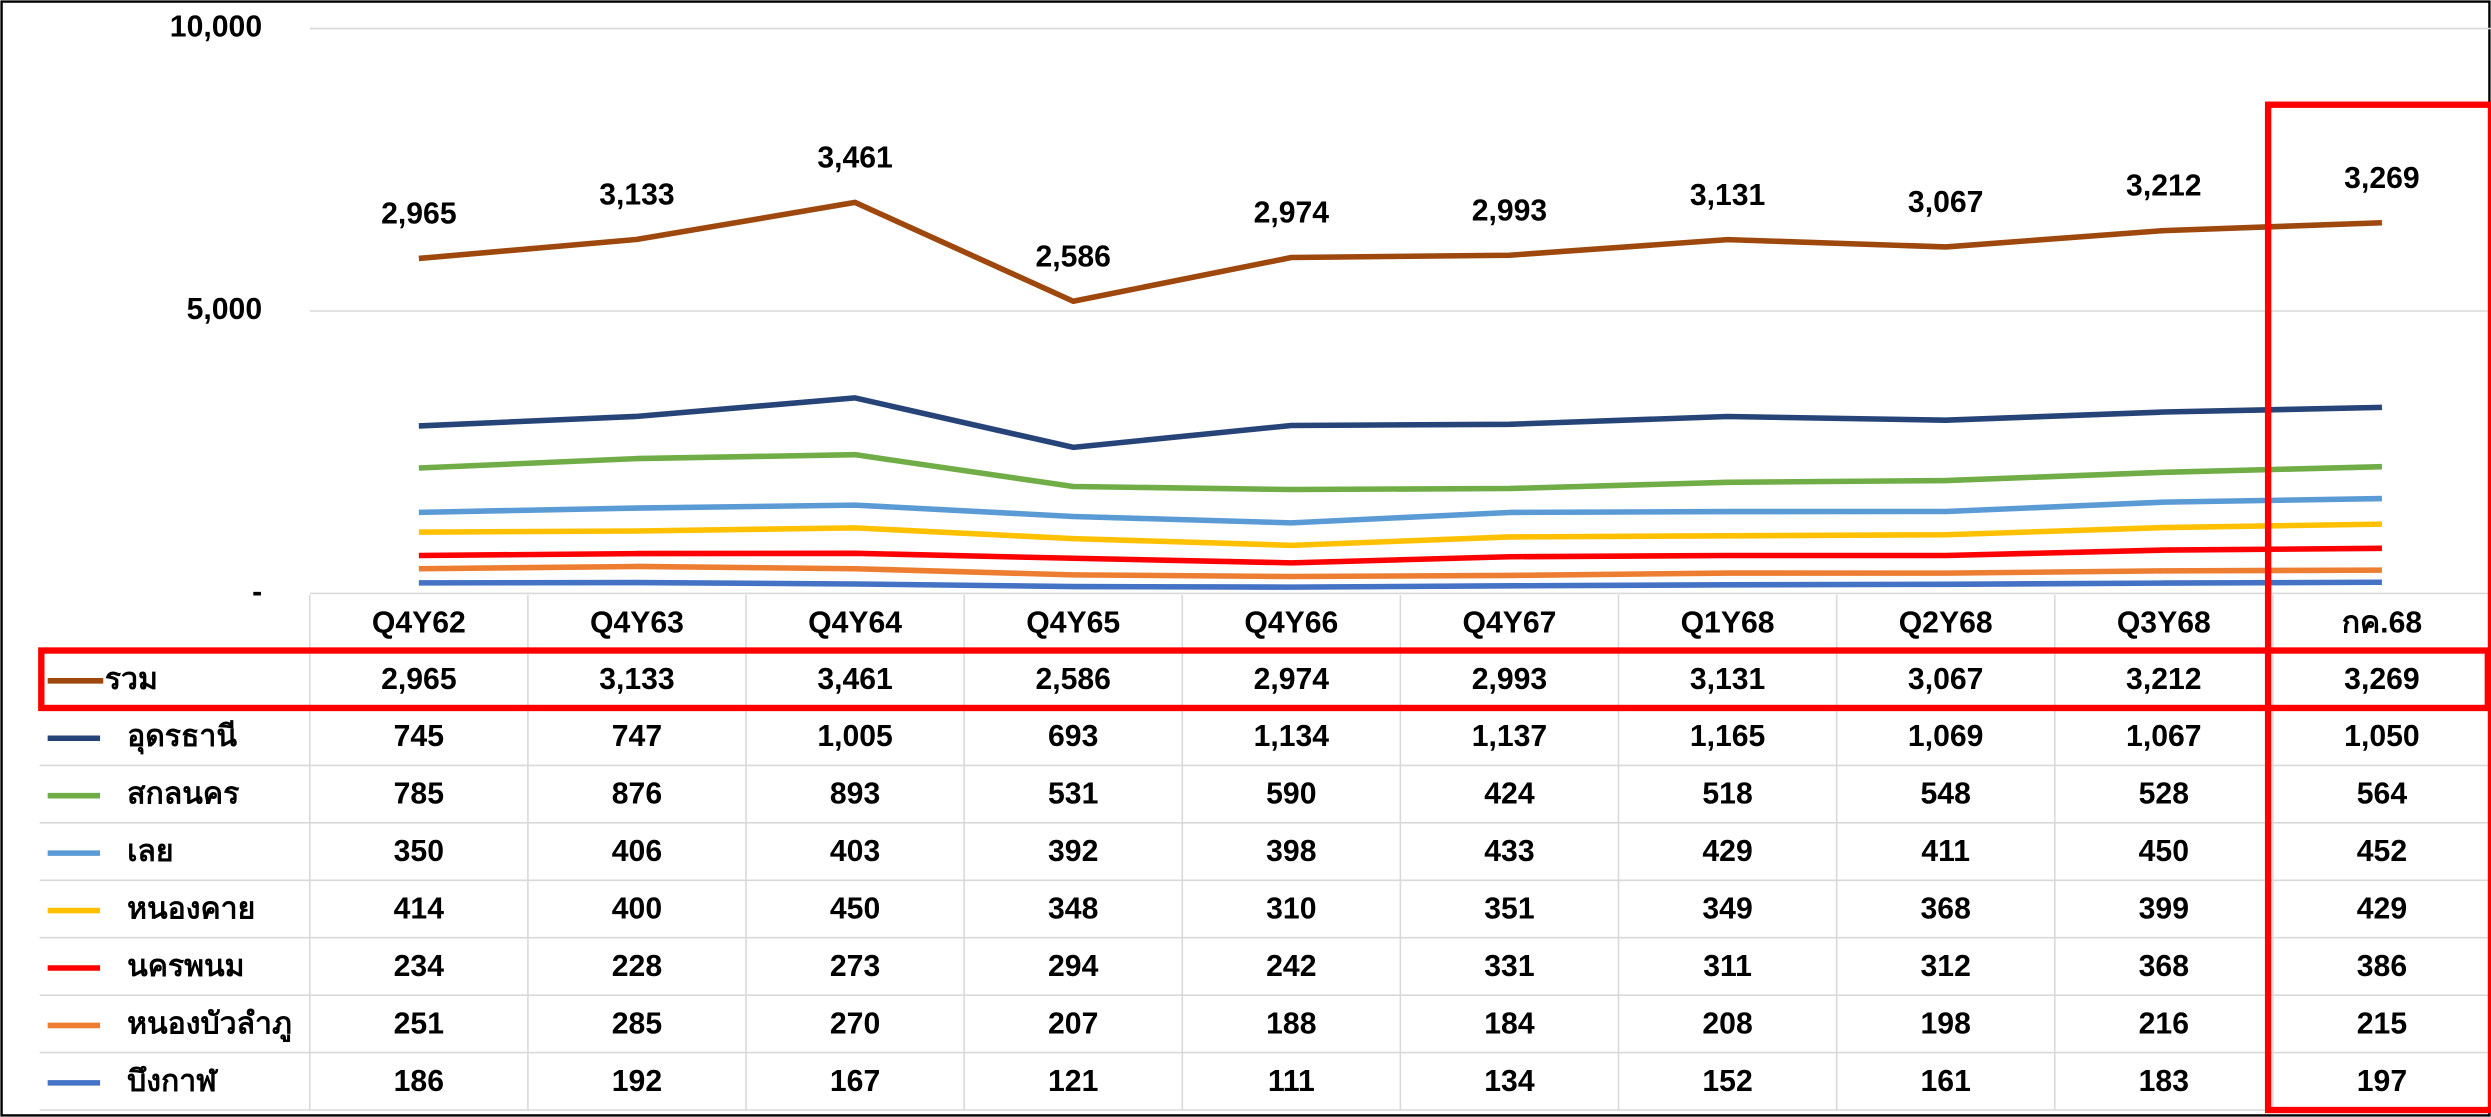 Image resolution: width=2491 pixels, height=1117 pixels. Describe the element at coordinates (2382, 679) in the screenshot. I see `table-cell: 3,269` at that location.